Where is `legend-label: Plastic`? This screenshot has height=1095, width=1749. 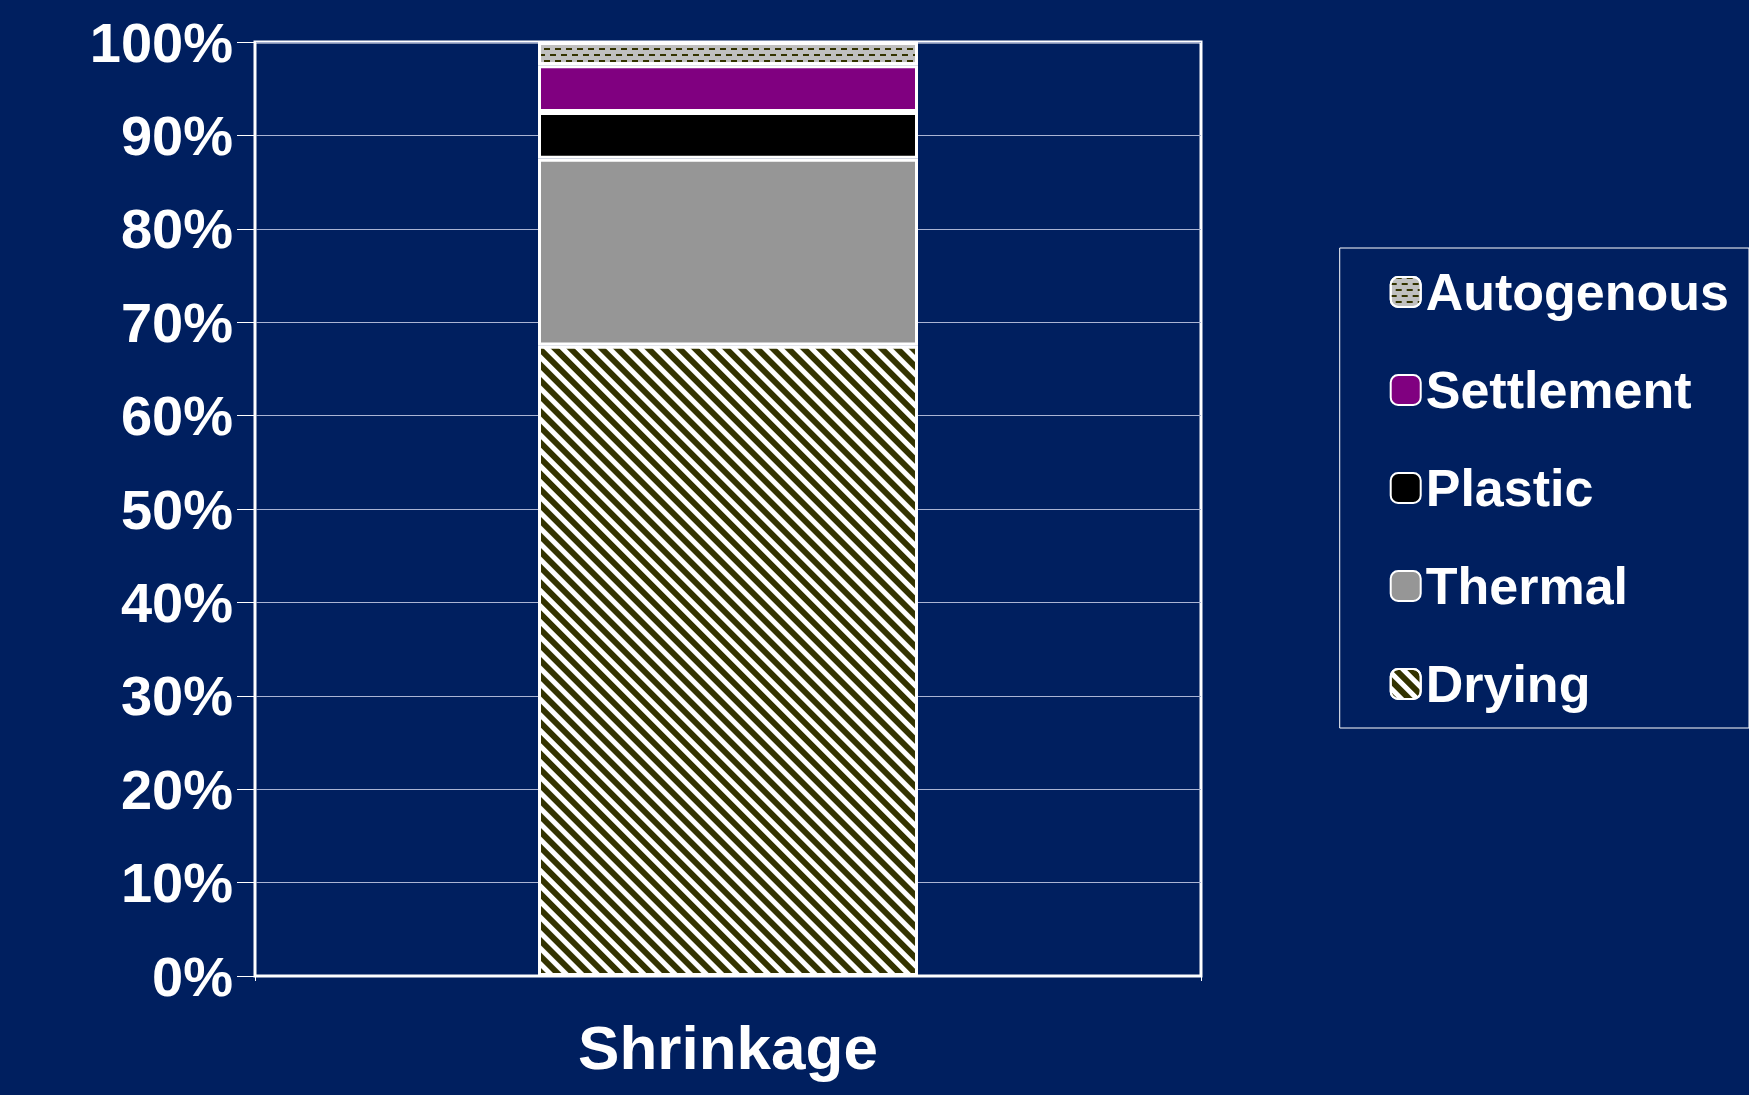
legend-label: Plastic is located at coordinates (1509, 488).